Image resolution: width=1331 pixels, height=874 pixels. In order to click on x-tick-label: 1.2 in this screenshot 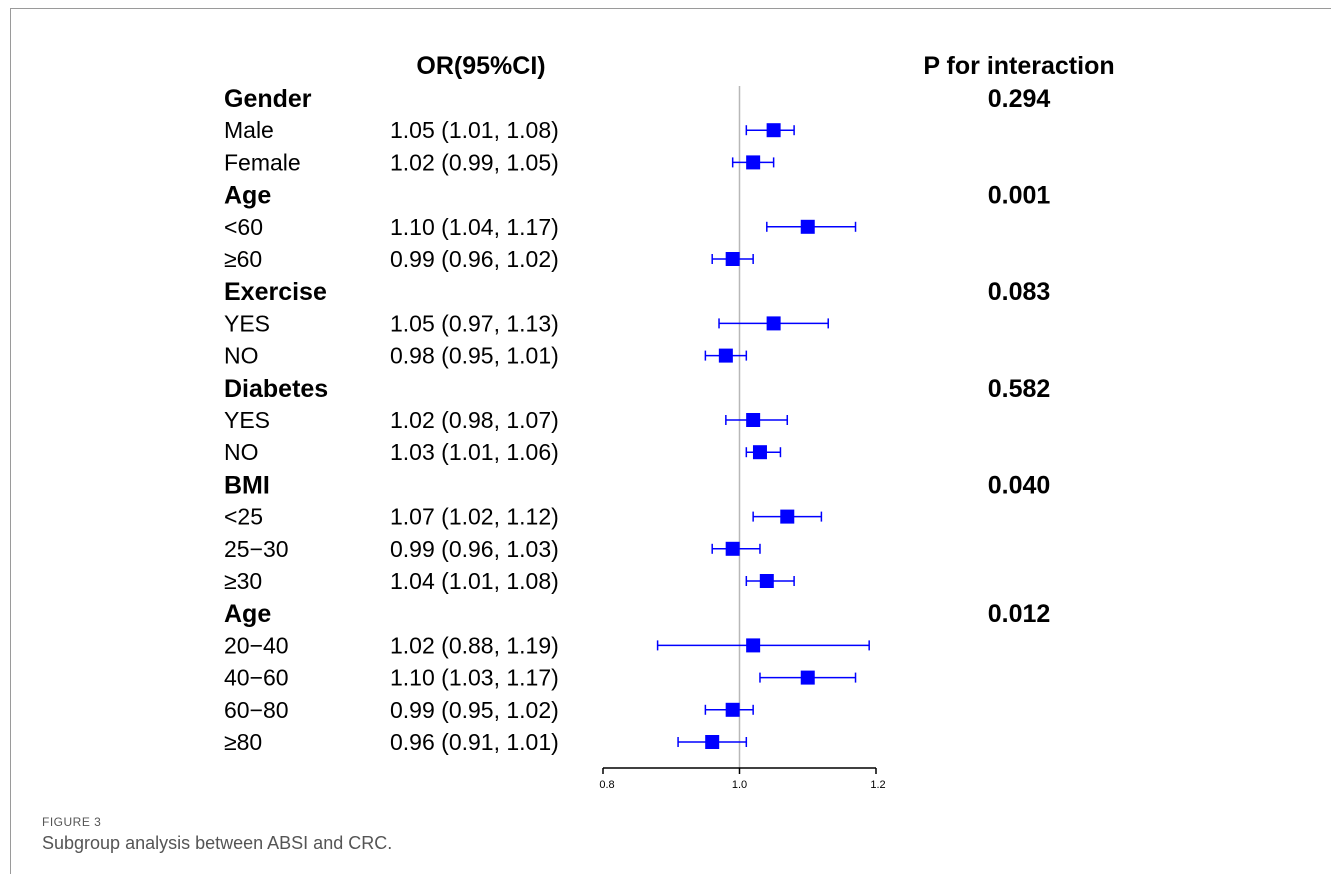, I will do `click(877, 785)`.